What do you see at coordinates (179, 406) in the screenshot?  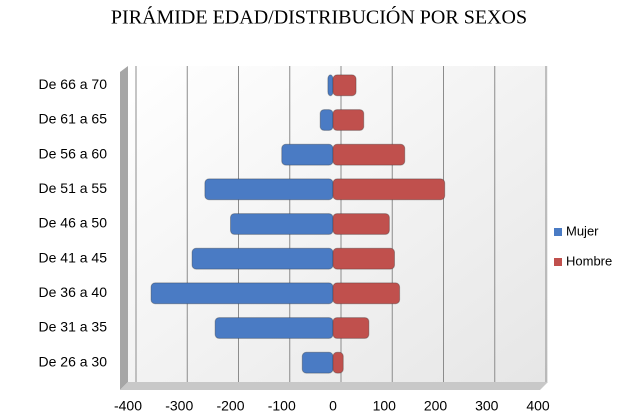 I see `x-tick-label: -300` at bounding box center [179, 406].